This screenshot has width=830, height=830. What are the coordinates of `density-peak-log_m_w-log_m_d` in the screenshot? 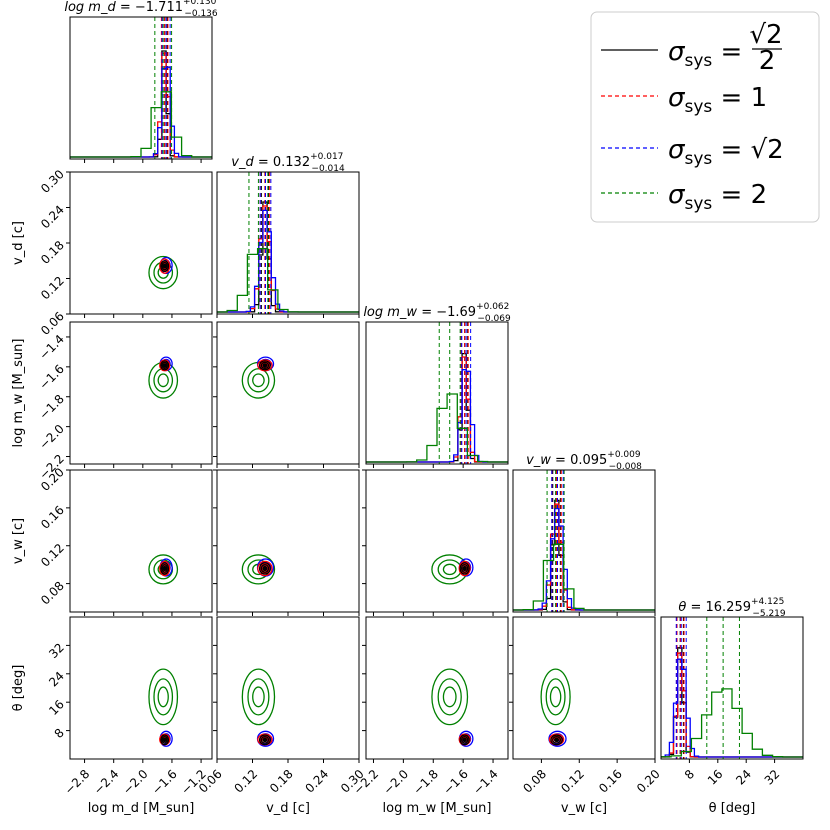 It's located at (165, 365).